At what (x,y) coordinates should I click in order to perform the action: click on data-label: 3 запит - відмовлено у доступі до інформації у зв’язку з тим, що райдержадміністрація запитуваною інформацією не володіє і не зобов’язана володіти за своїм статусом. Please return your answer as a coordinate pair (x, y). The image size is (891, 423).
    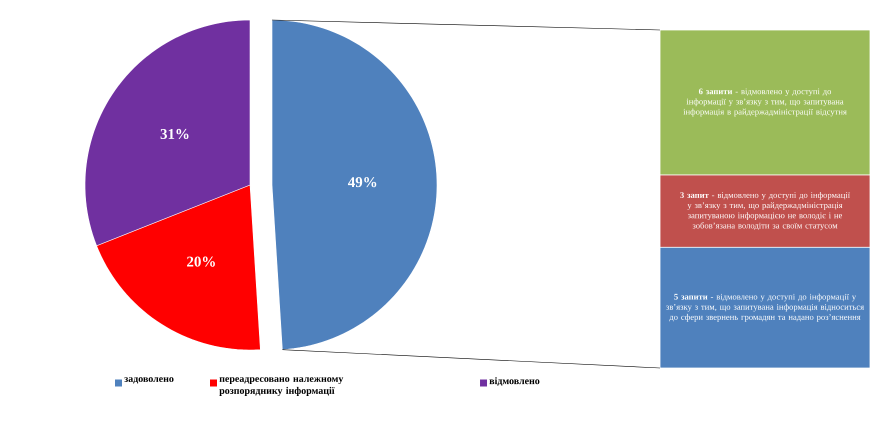
    Looking at the image, I should click on (765, 211).